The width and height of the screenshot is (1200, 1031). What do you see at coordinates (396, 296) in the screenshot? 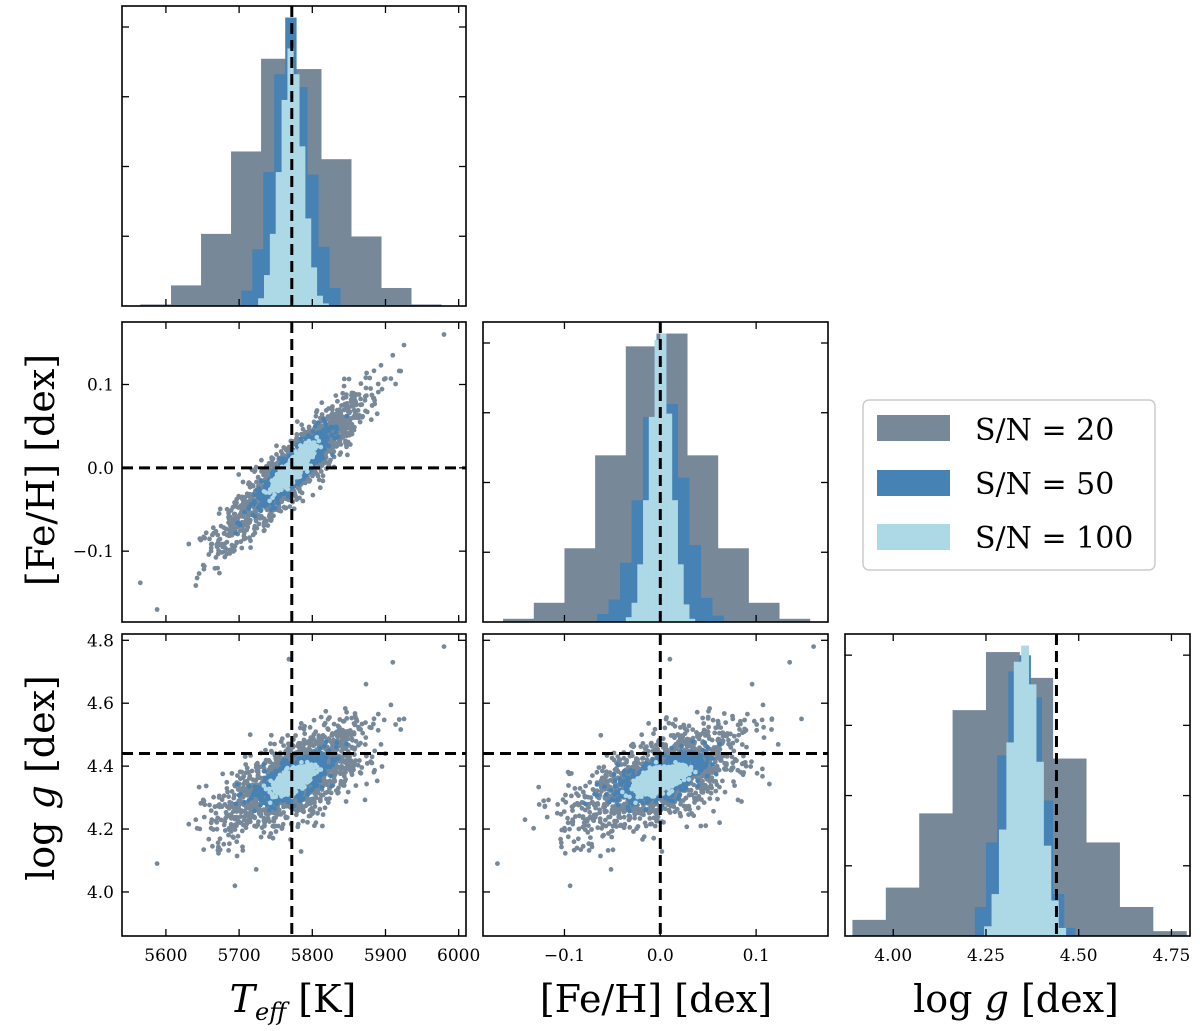
I see `hist-bar-teff-snr20` at bounding box center [396, 296].